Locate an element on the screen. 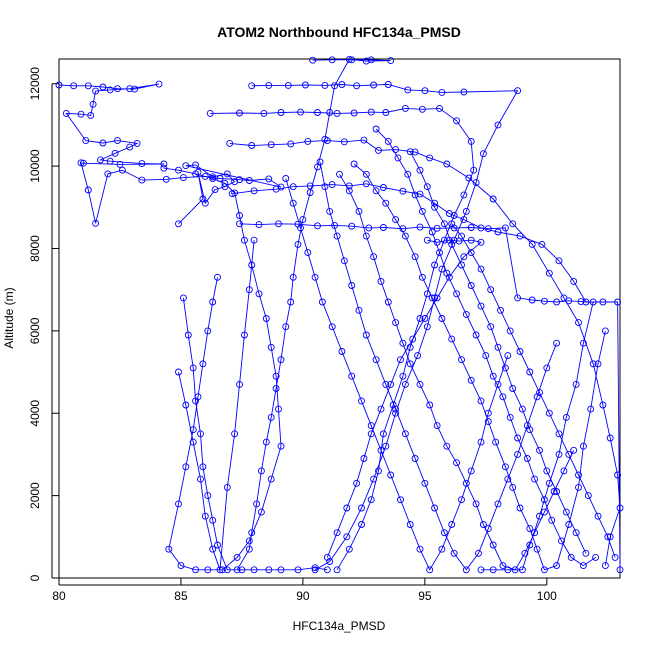  y-tick-label: 8000 is located at coordinates (35, 248).